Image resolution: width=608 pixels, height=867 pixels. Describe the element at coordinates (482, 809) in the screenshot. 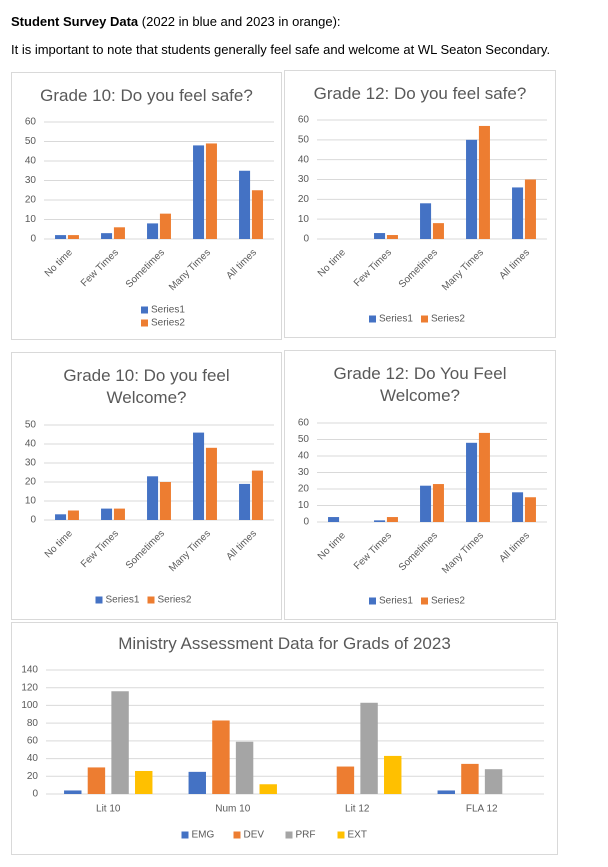

I see `x-tick-label: FLA 12` at that location.